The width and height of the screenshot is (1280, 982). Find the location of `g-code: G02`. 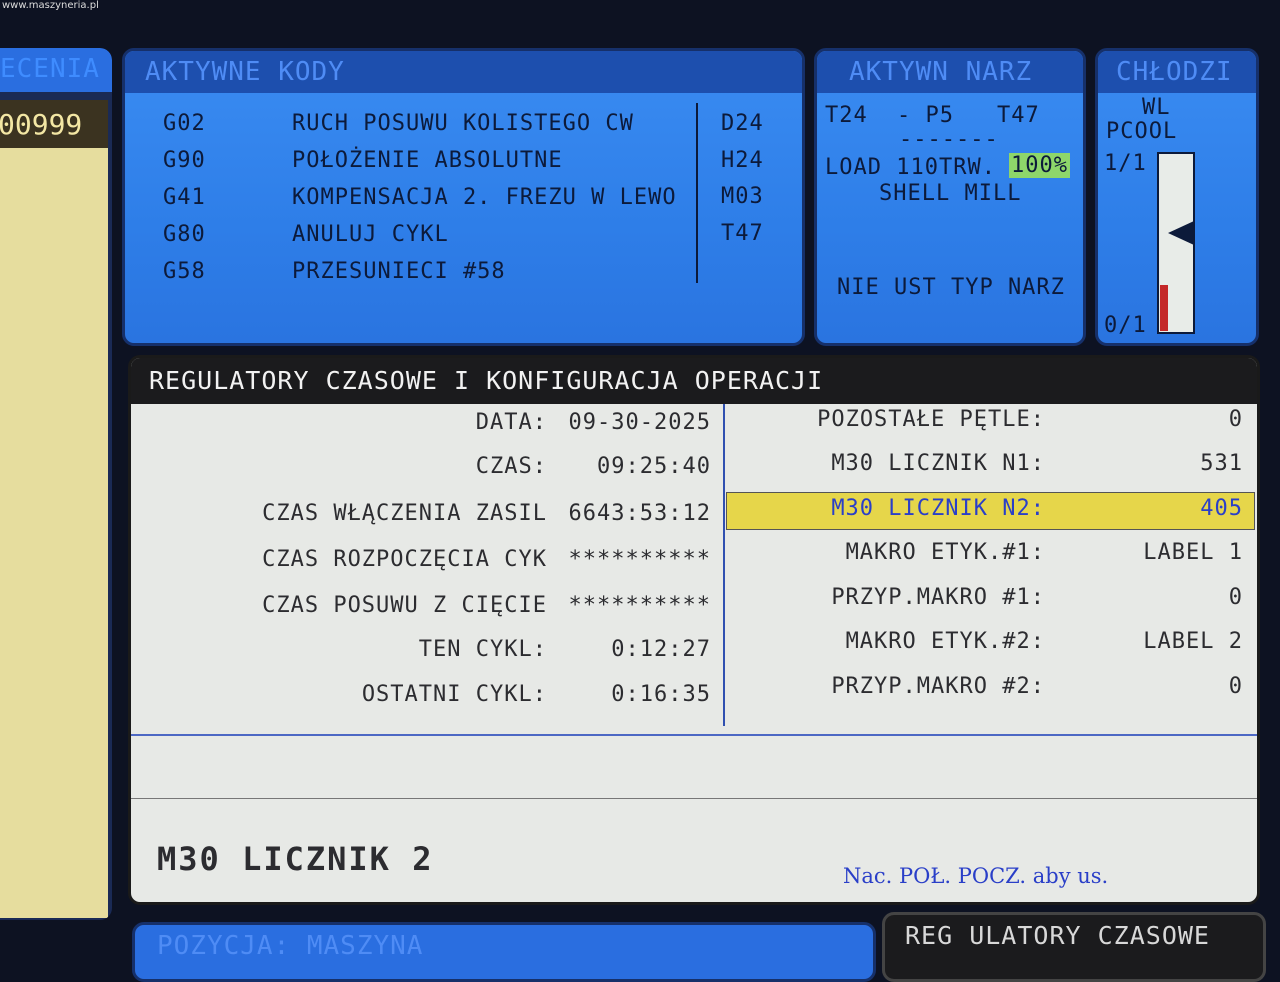

g-code: G02 is located at coordinates (184, 123).